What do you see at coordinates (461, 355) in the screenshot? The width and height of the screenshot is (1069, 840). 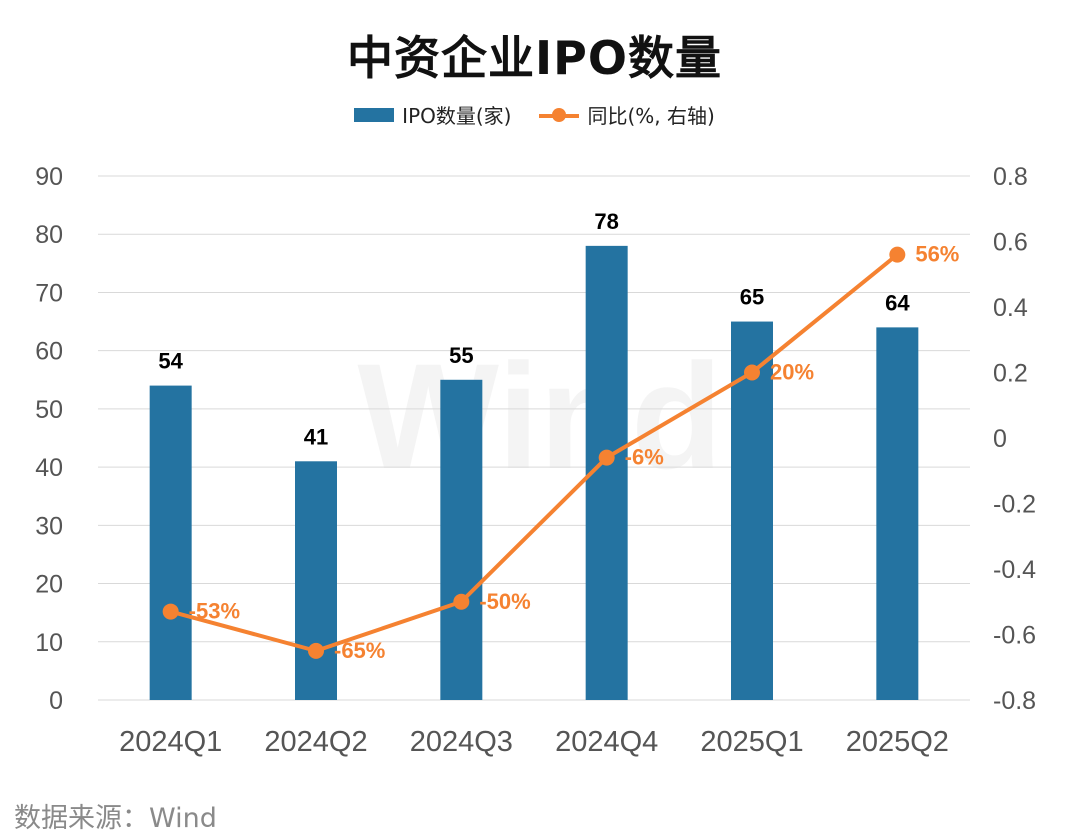 I see `bar-data-label: 55` at bounding box center [461, 355].